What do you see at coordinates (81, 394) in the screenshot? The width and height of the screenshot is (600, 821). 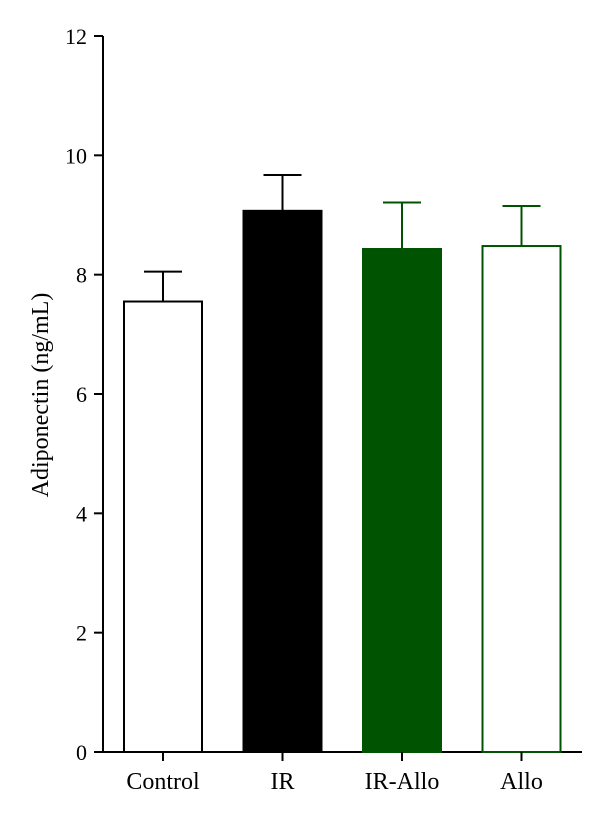 I see `y-tick-label: 6` at bounding box center [81, 394].